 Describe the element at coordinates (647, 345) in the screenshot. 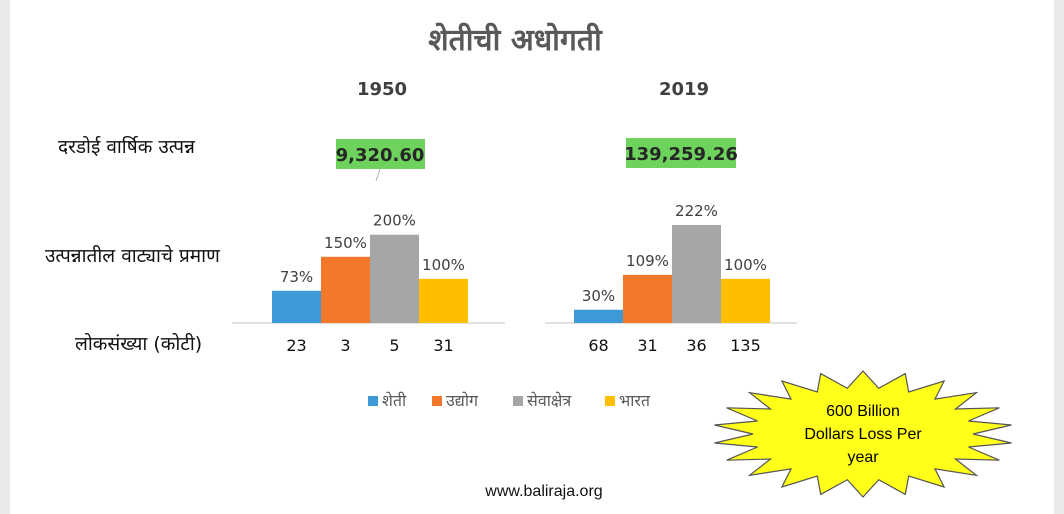

I see `population-udyog-2019: 31` at that location.